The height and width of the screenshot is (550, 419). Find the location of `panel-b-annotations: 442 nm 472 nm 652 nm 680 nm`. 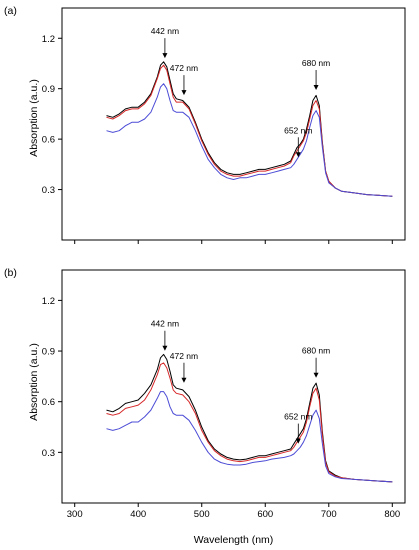

panel-b-annotations: 442 nm 472 nm 652 nm 680 nm is located at coordinates (240, 381).